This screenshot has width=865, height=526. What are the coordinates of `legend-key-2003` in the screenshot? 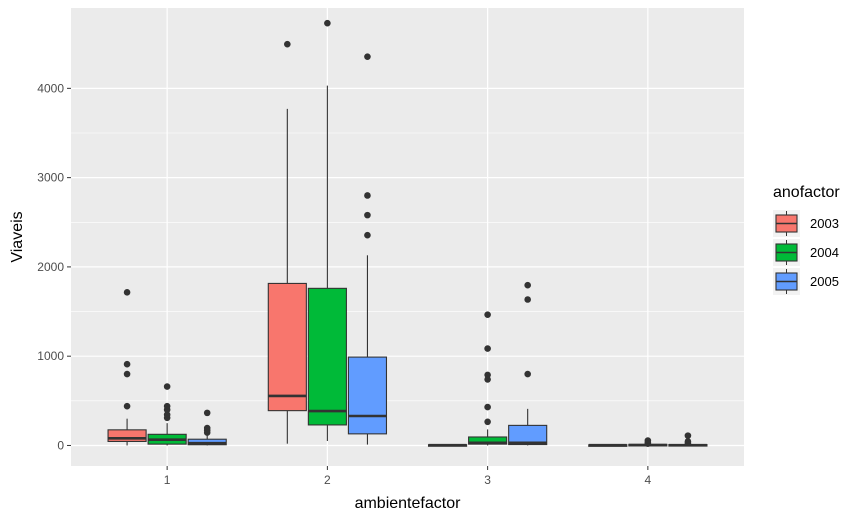 It's located at (786, 223).